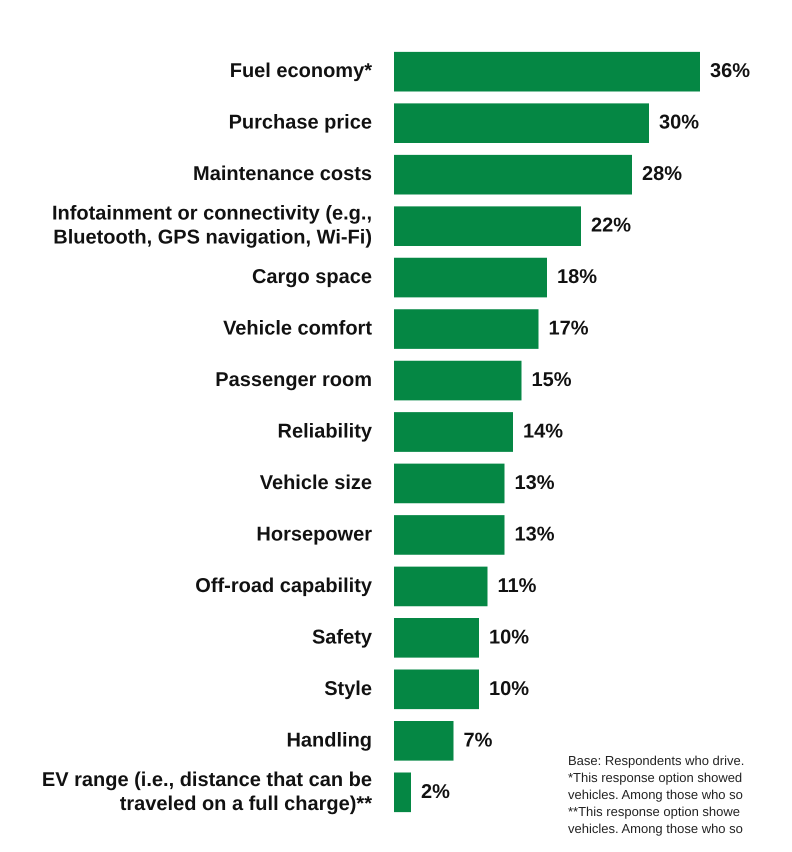 This screenshot has height=852, width=792. I want to click on y-tick-label: Cargo space, so click(312, 277).